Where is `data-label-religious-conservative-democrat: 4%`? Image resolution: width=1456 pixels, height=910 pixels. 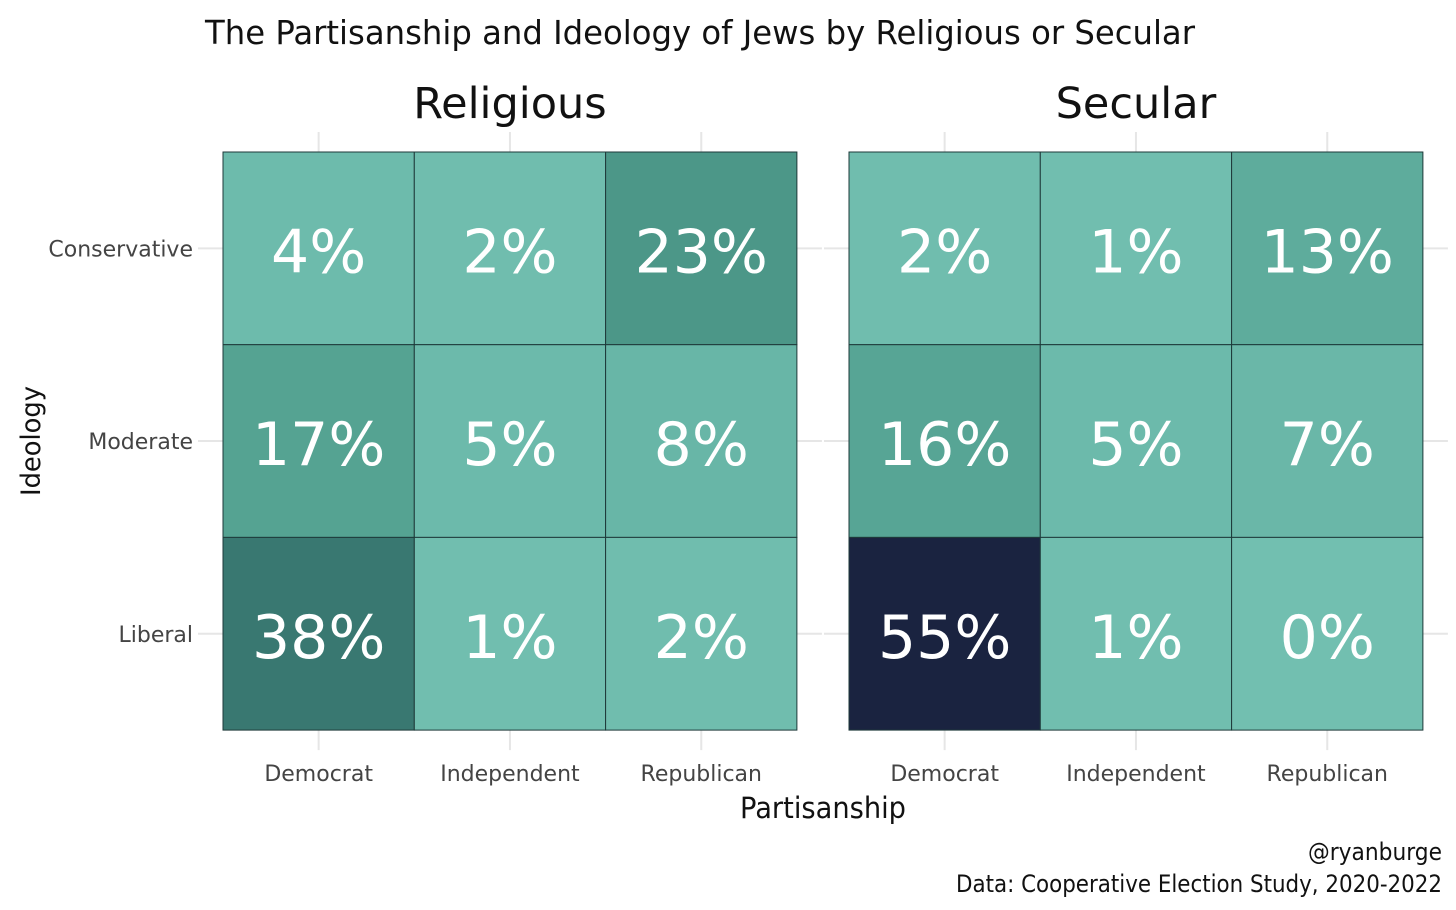 data-label-religious-conservative-democrat: 4% is located at coordinates (318, 252).